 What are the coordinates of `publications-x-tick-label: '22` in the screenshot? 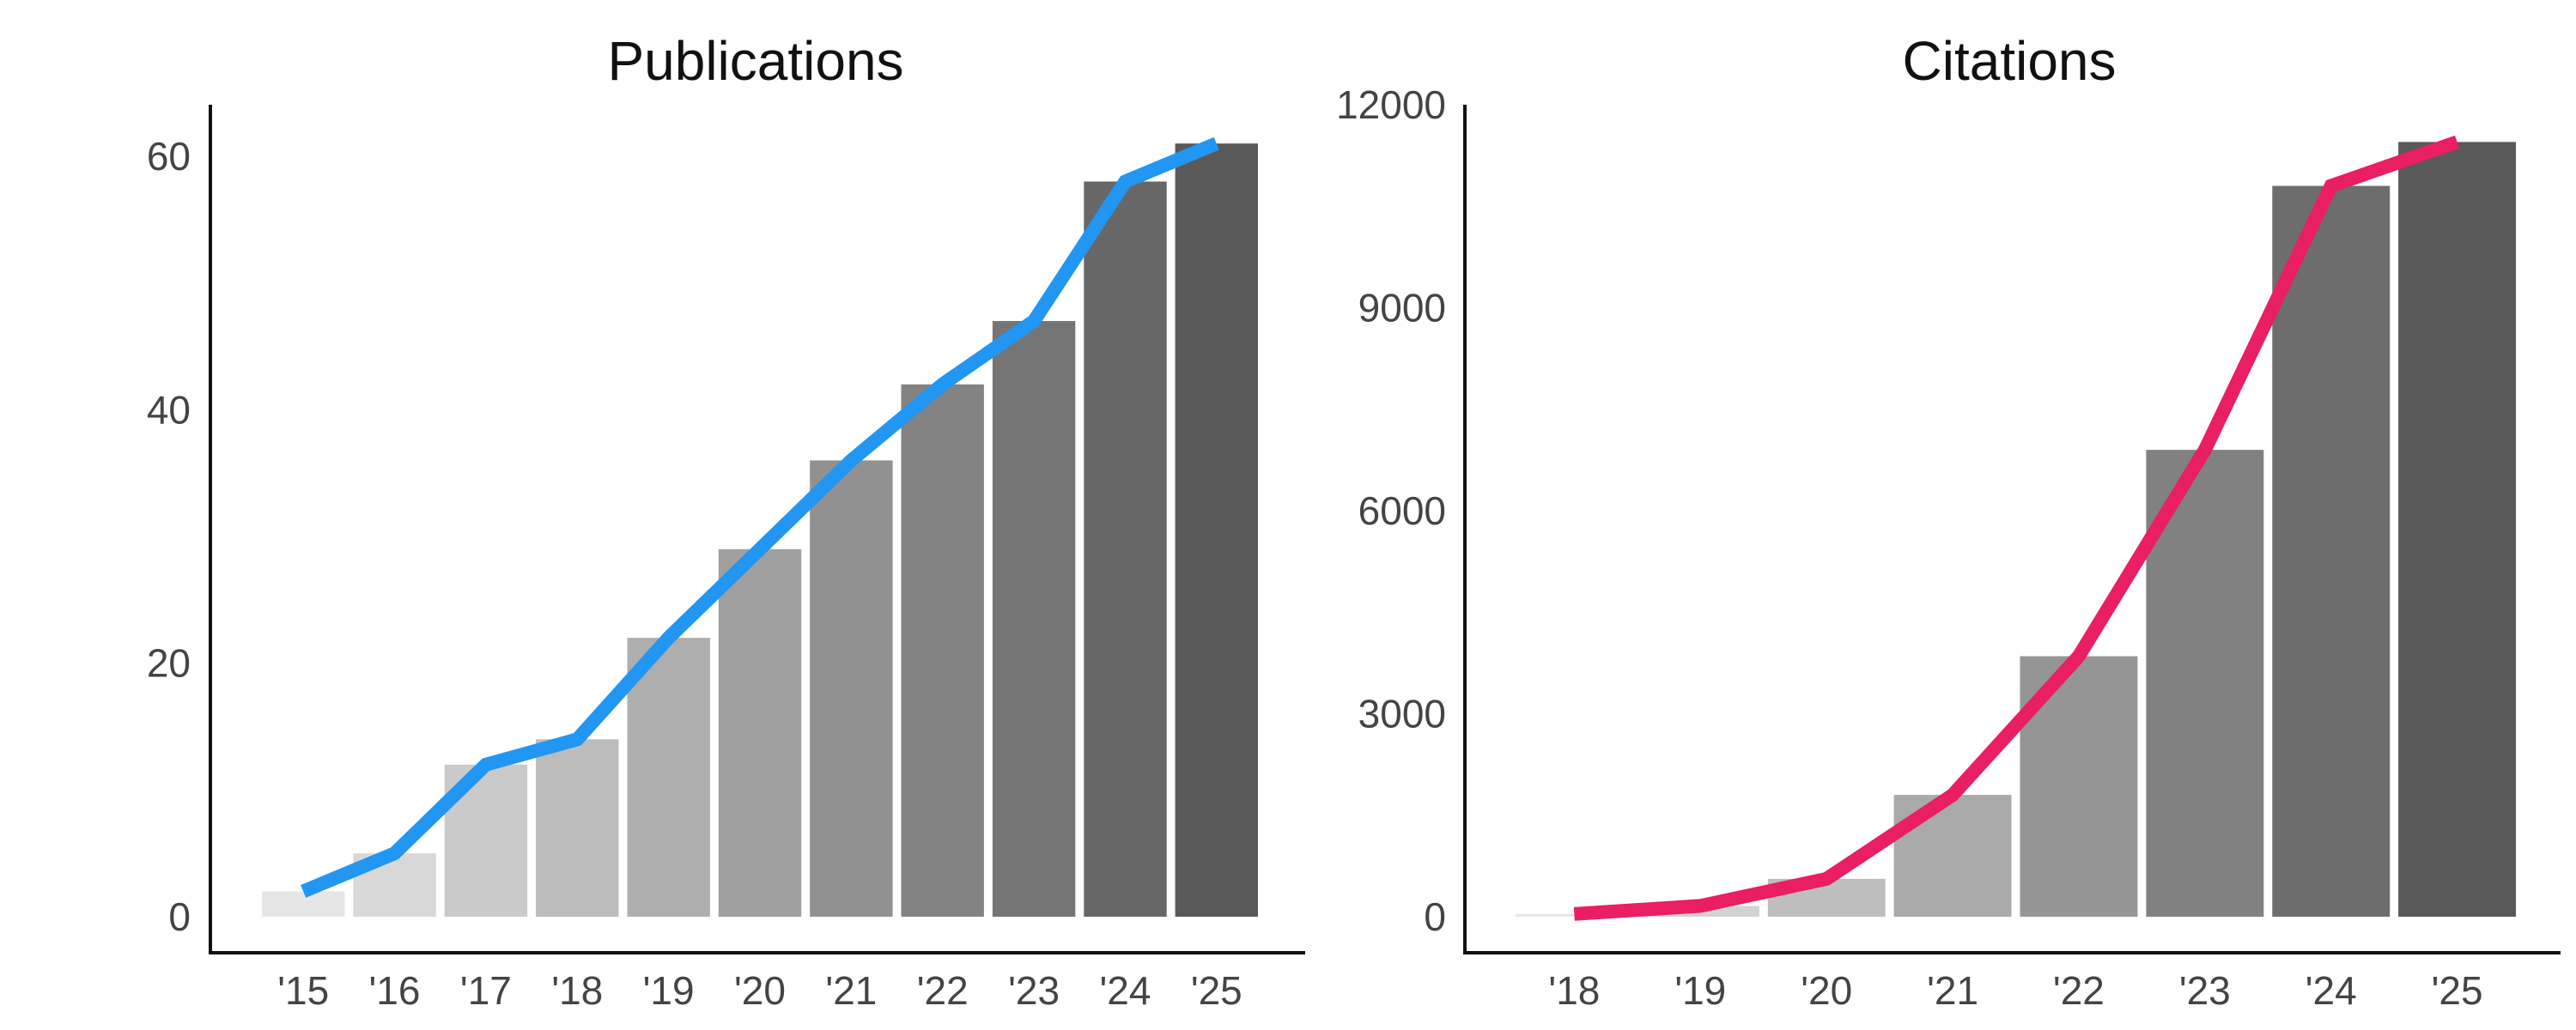 It's located at (943, 990).